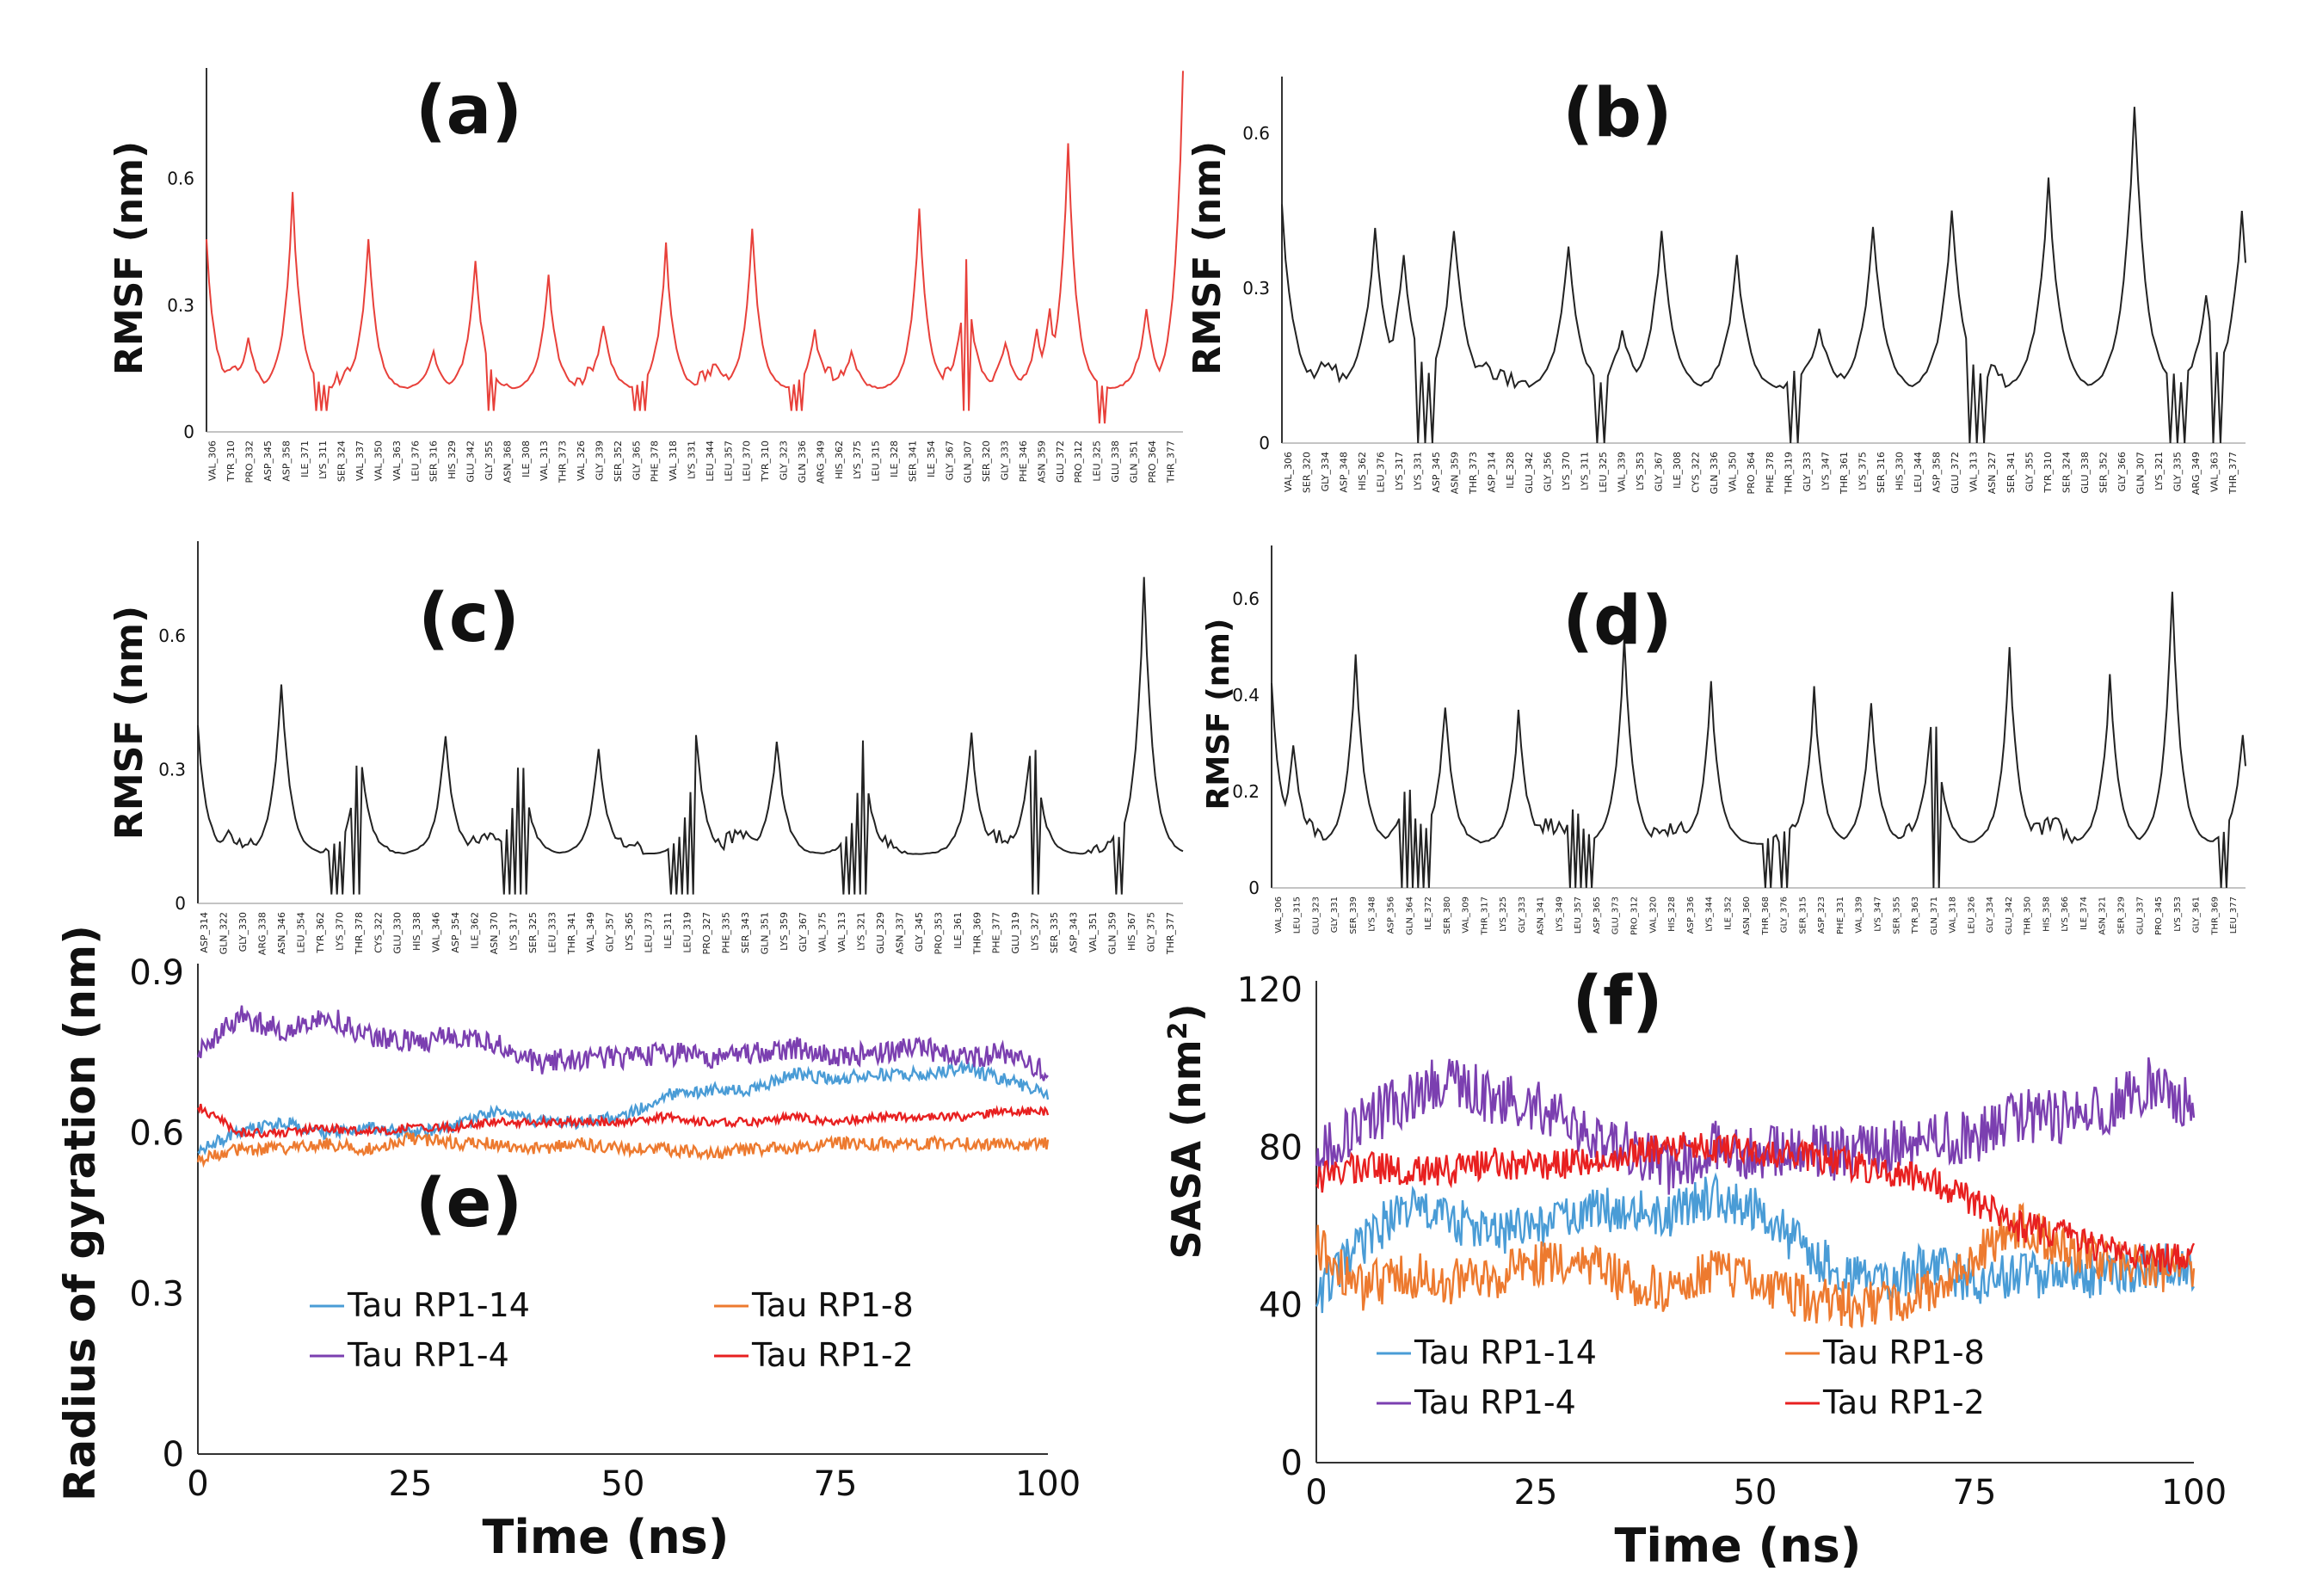 This screenshot has height=1596, width=2298. I want to click on y-tick-label: 0.9, so click(156, 973).